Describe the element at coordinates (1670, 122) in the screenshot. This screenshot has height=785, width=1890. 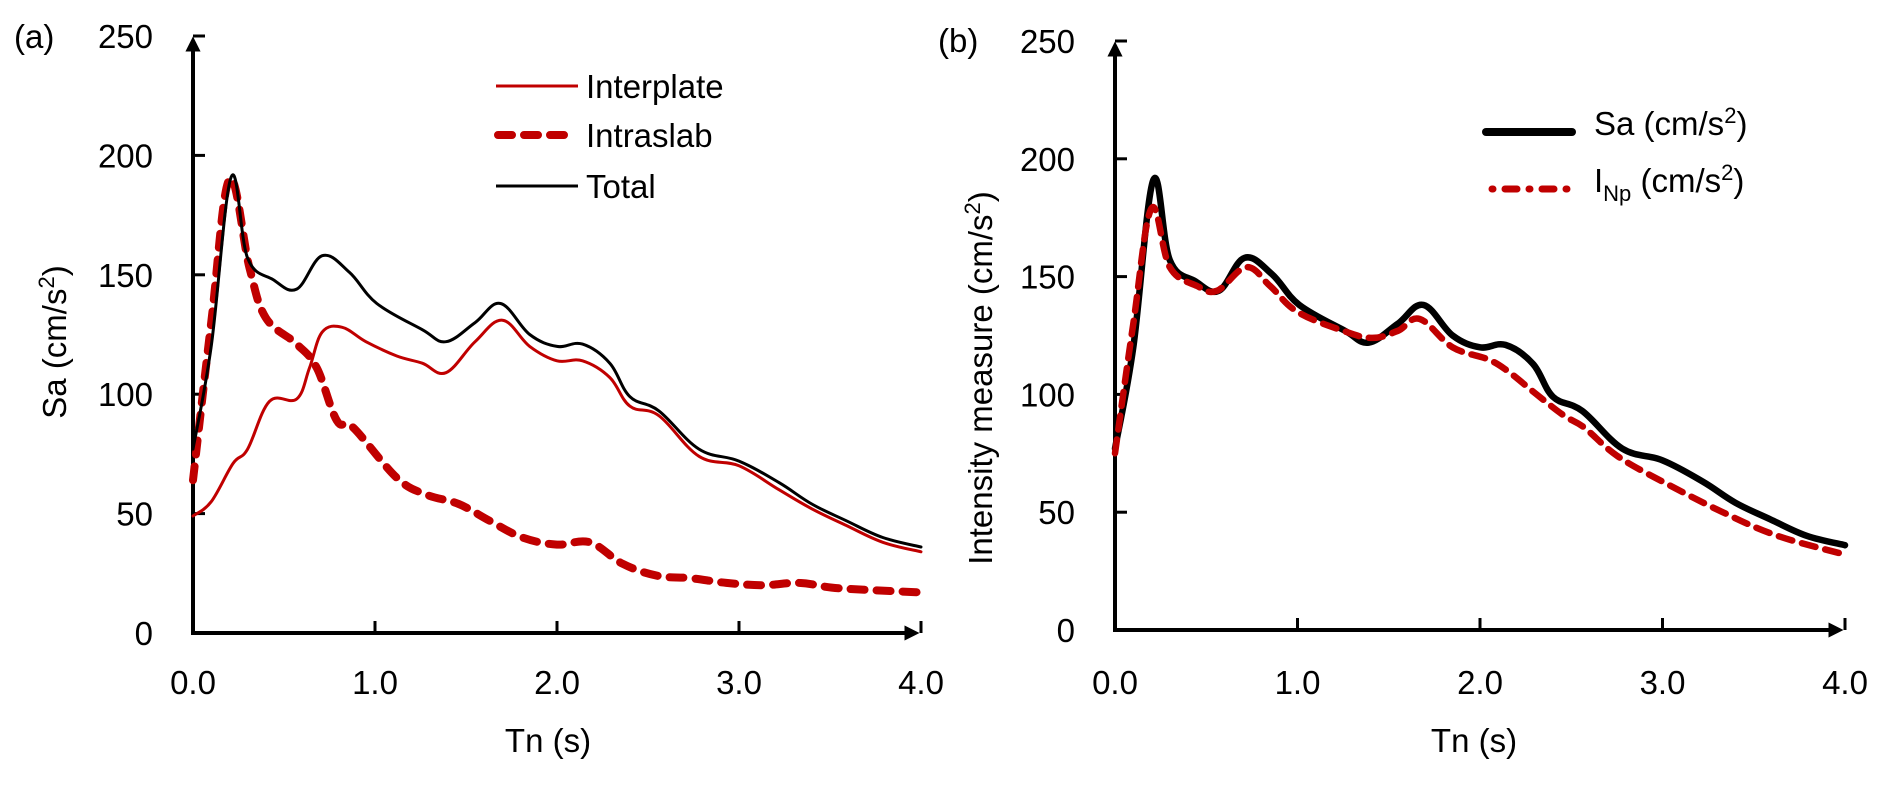
I see `legend-label-sa: Sa (cm/s2)` at that location.